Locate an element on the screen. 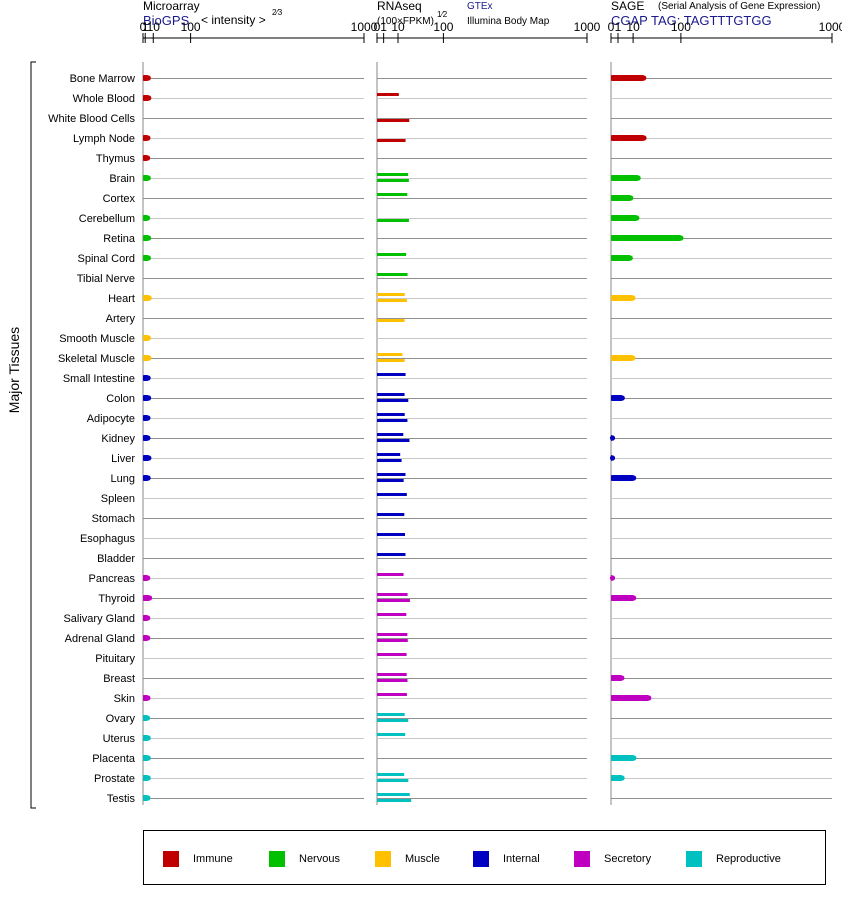 The height and width of the screenshot is (900, 842). gtex-source-link: GTEx is located at coordinates (480, 6).